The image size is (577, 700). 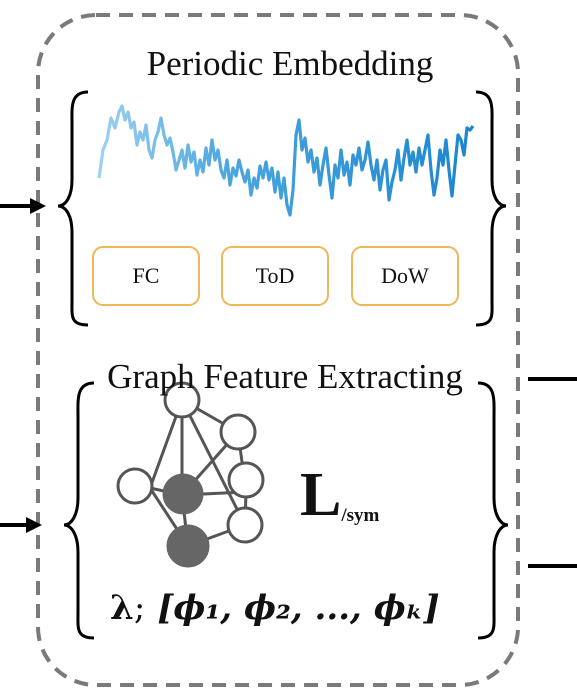 I want to click on laplacian-symbol: L/sym, so click(x=339, y=495).